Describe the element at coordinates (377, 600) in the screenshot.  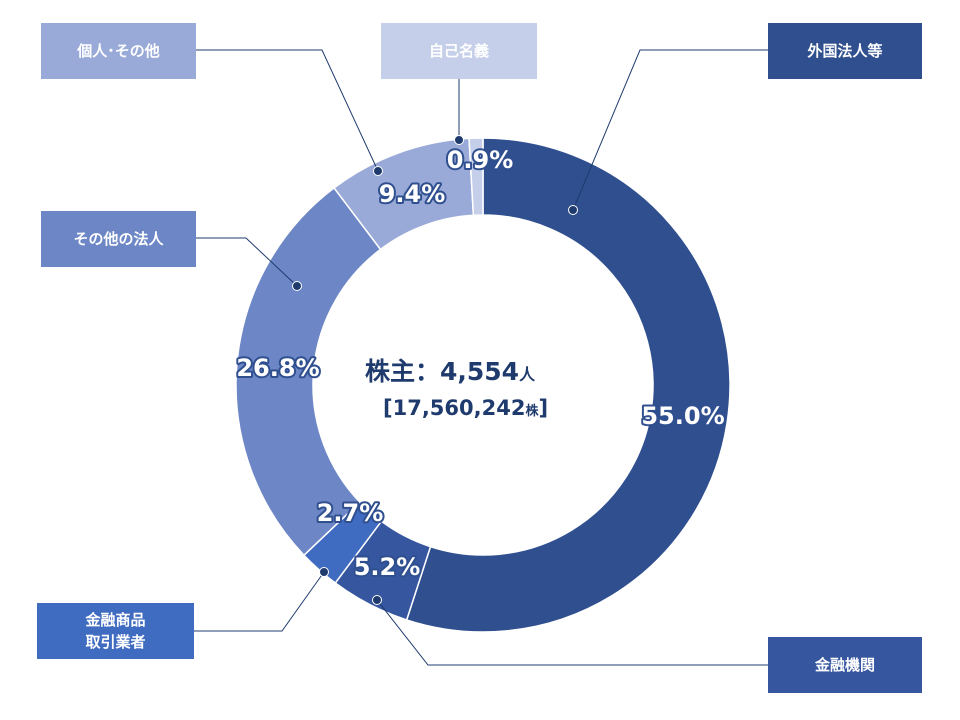
I see `leader-dot-financial-institutions` at that location.